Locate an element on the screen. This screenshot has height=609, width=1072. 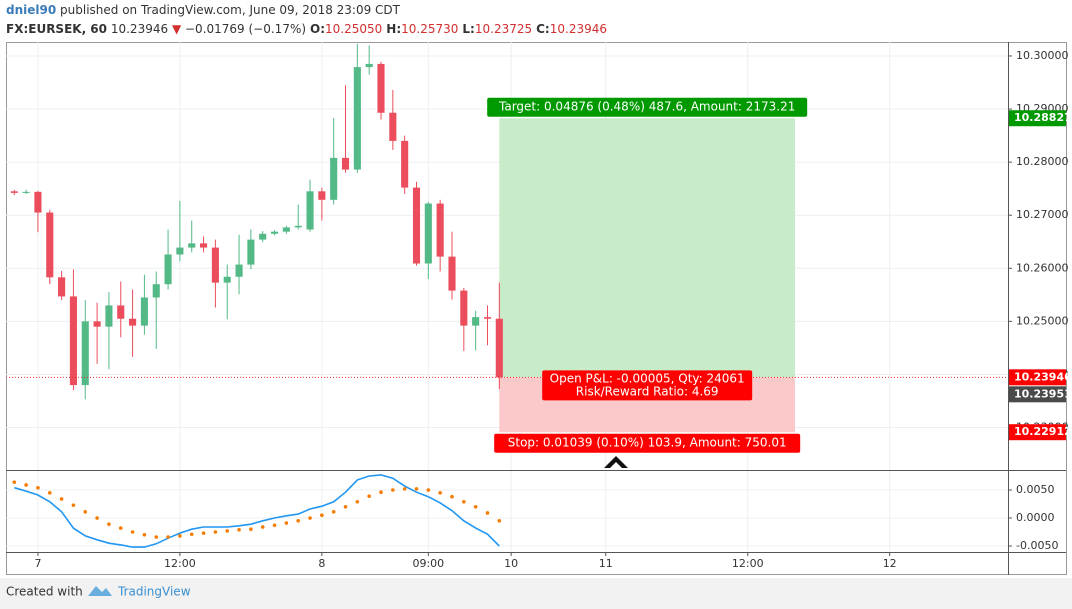
x-tick-label: 11 is located at coordinates (606, 563).